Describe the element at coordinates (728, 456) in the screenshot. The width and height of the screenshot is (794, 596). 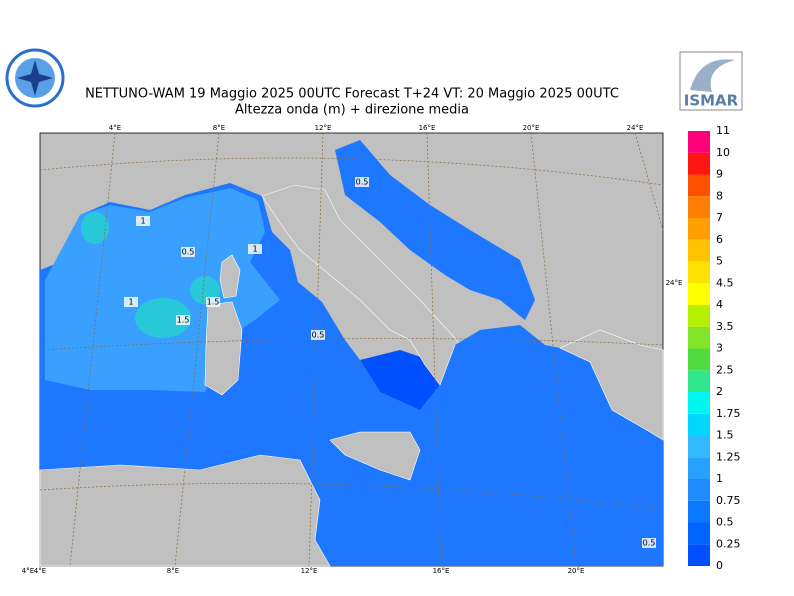
I see `legend-label: 1.25` at that location.